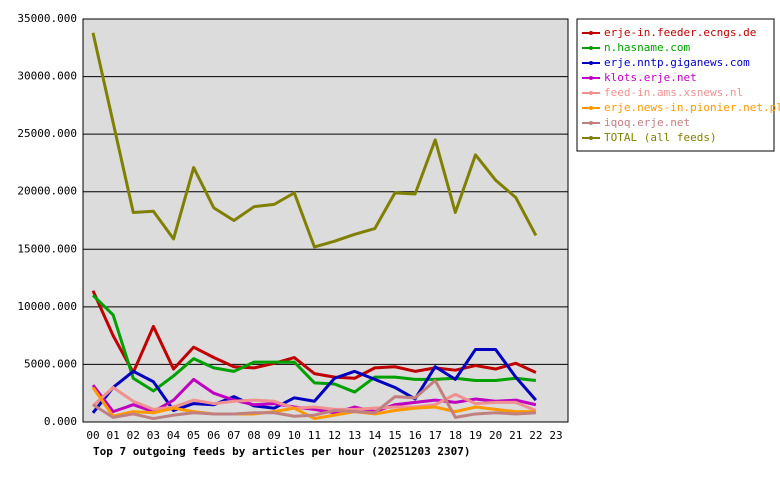 The height and width of the screenshot is (484, 780). I want to click on x-tick-label: 14, so click(375, 435).